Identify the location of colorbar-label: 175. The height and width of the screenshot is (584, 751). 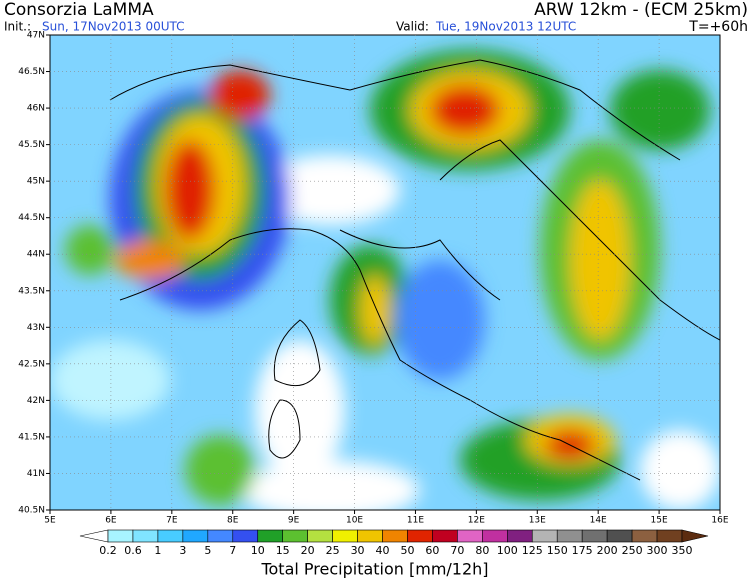
(582, 550).